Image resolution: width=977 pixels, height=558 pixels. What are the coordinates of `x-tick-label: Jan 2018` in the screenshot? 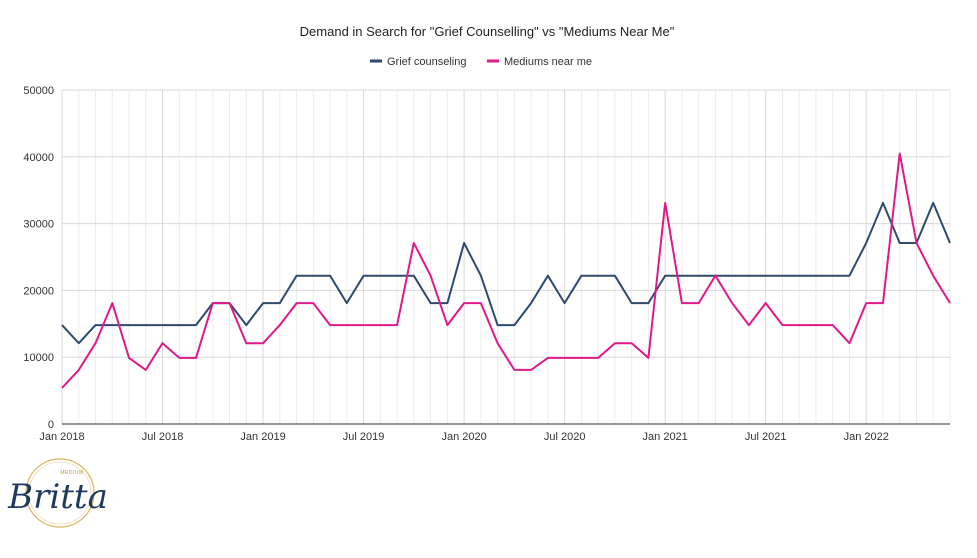 It's located at (61, 437).